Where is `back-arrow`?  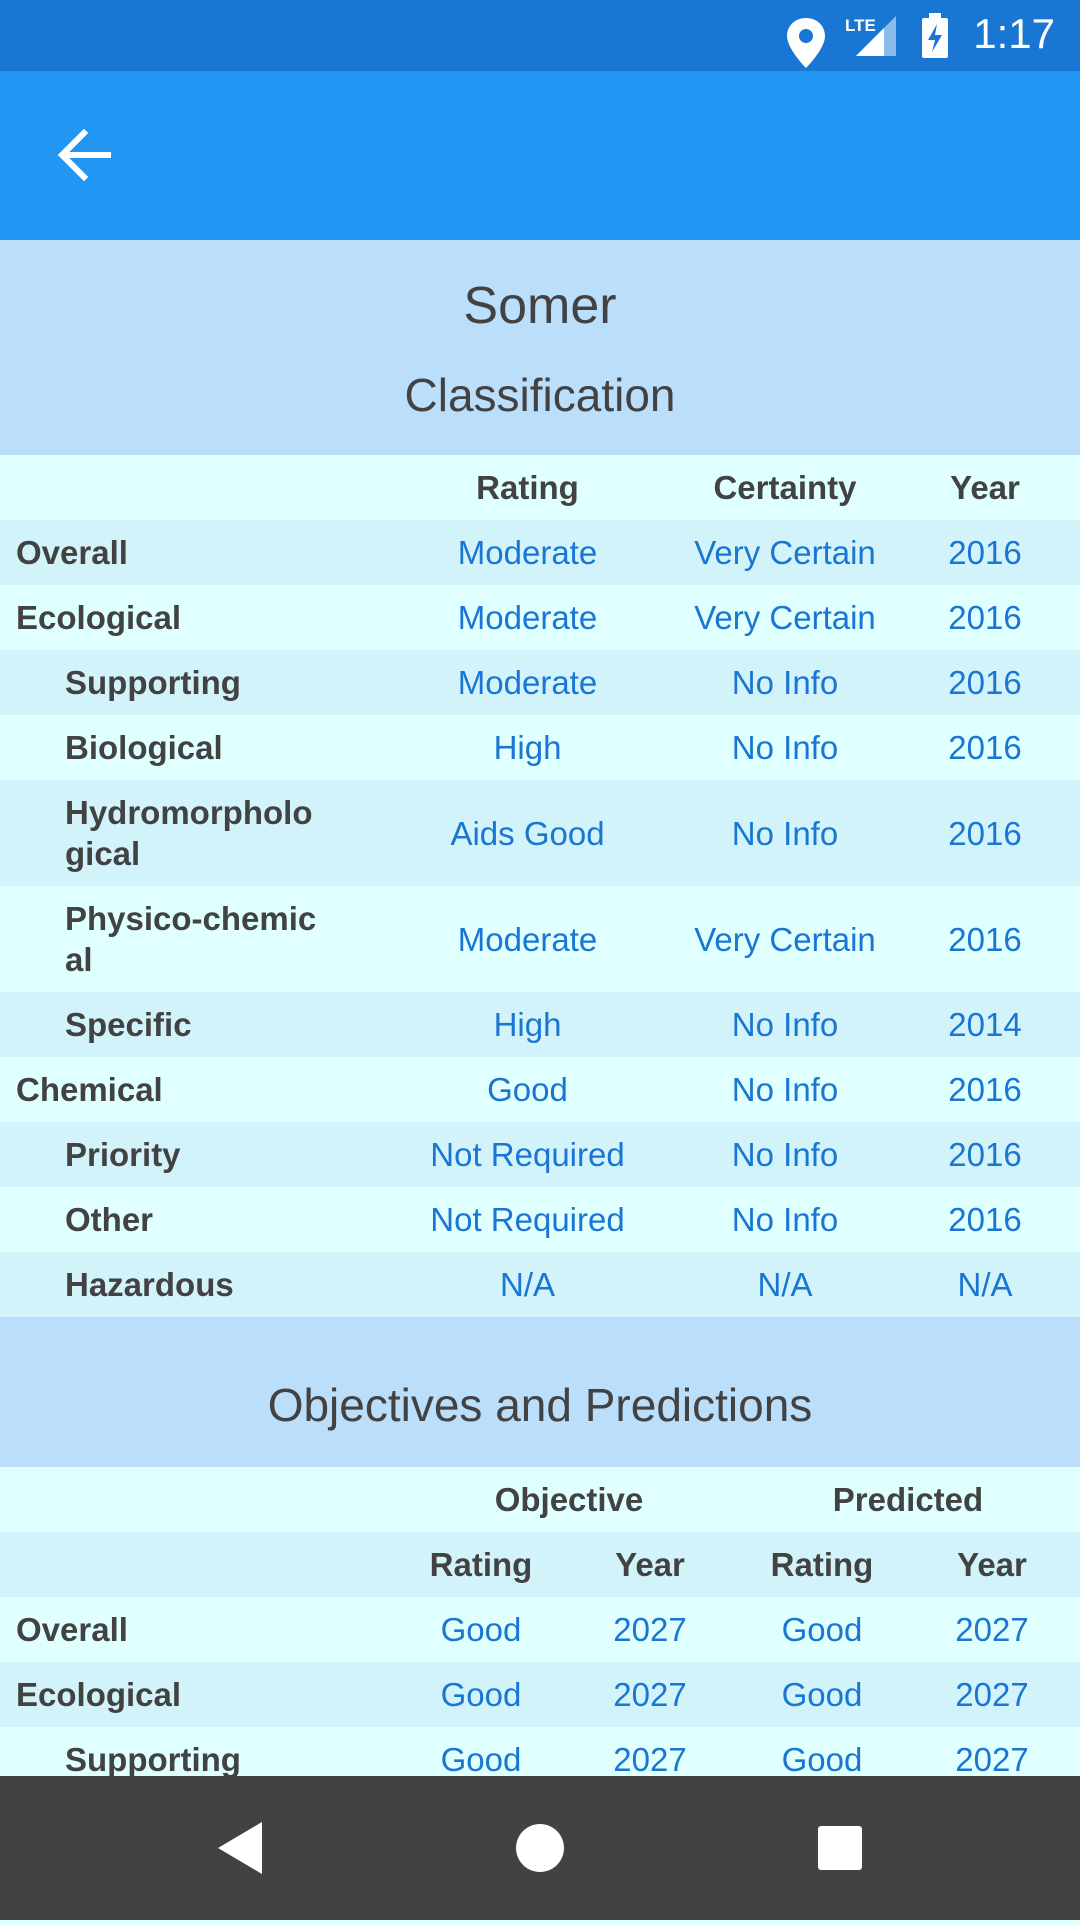 back-arrow is located at coordinates (84, 155).